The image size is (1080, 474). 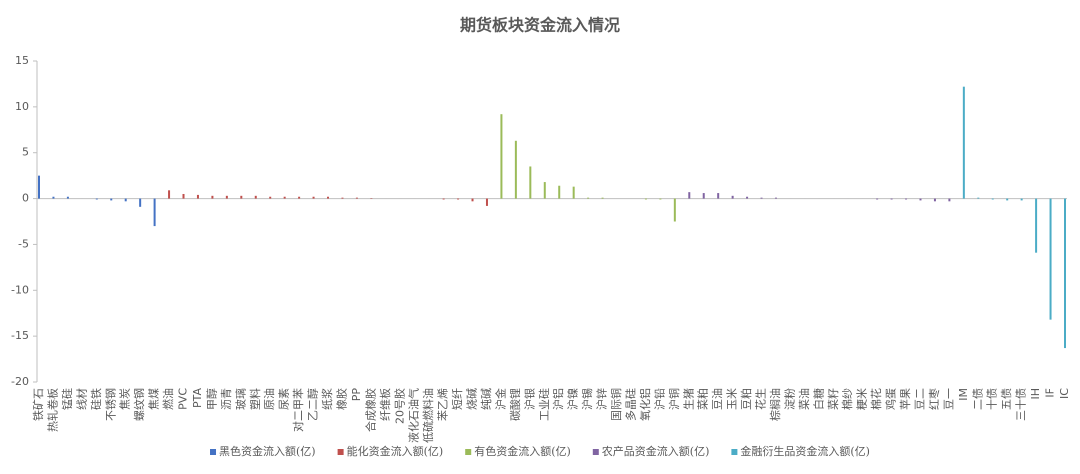 I want to click on x-tick-label: 烧碱, so click(x=472, y=399).